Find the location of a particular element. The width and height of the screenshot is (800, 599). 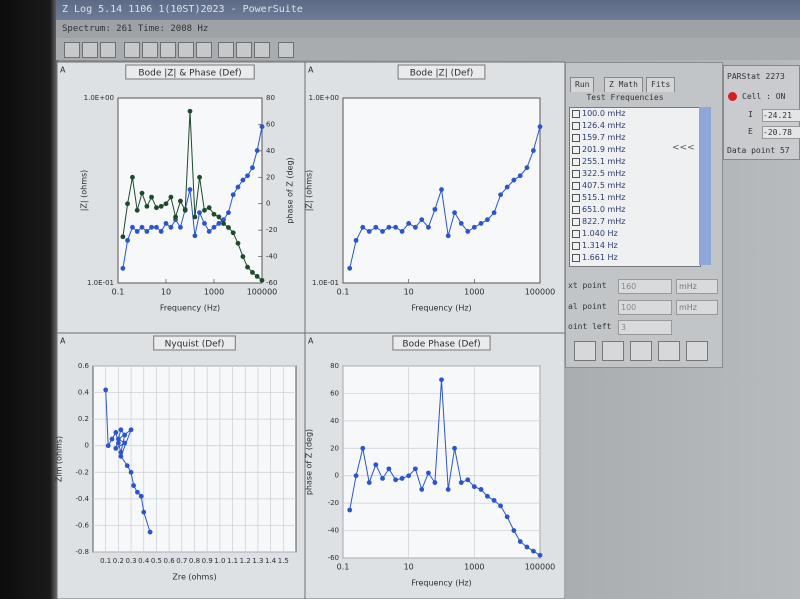

y-tick-label: -60 is located at coordinates (333, 558).